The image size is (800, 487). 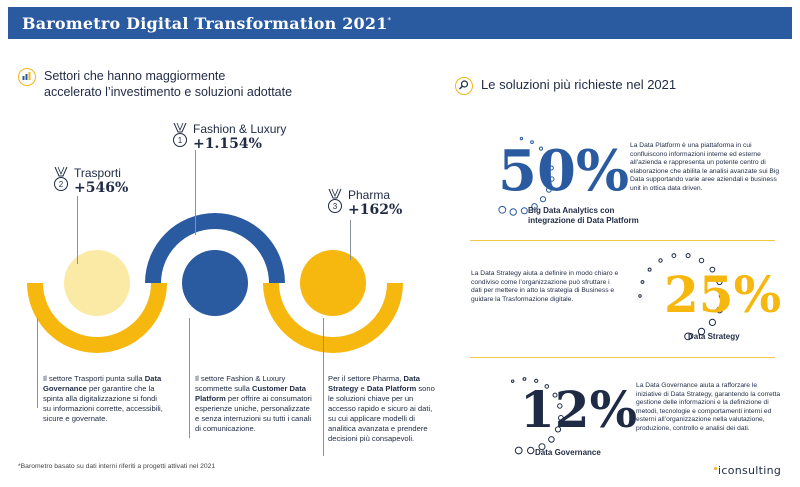 I want to click on trasporti-circle, so click(x=97, y=283).